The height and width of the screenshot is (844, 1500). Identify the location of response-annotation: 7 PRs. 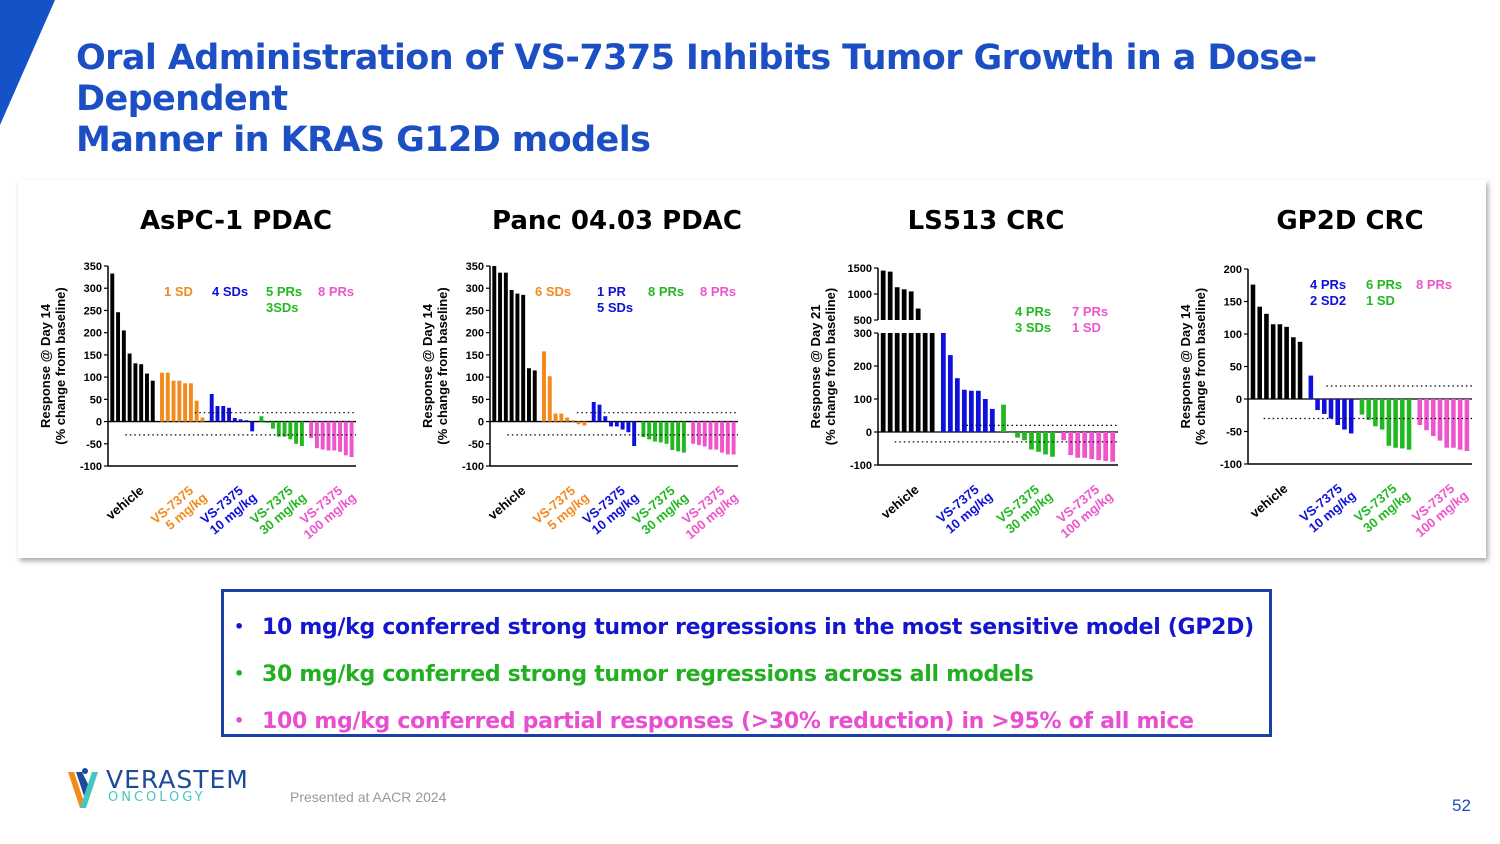
(1090, 311).